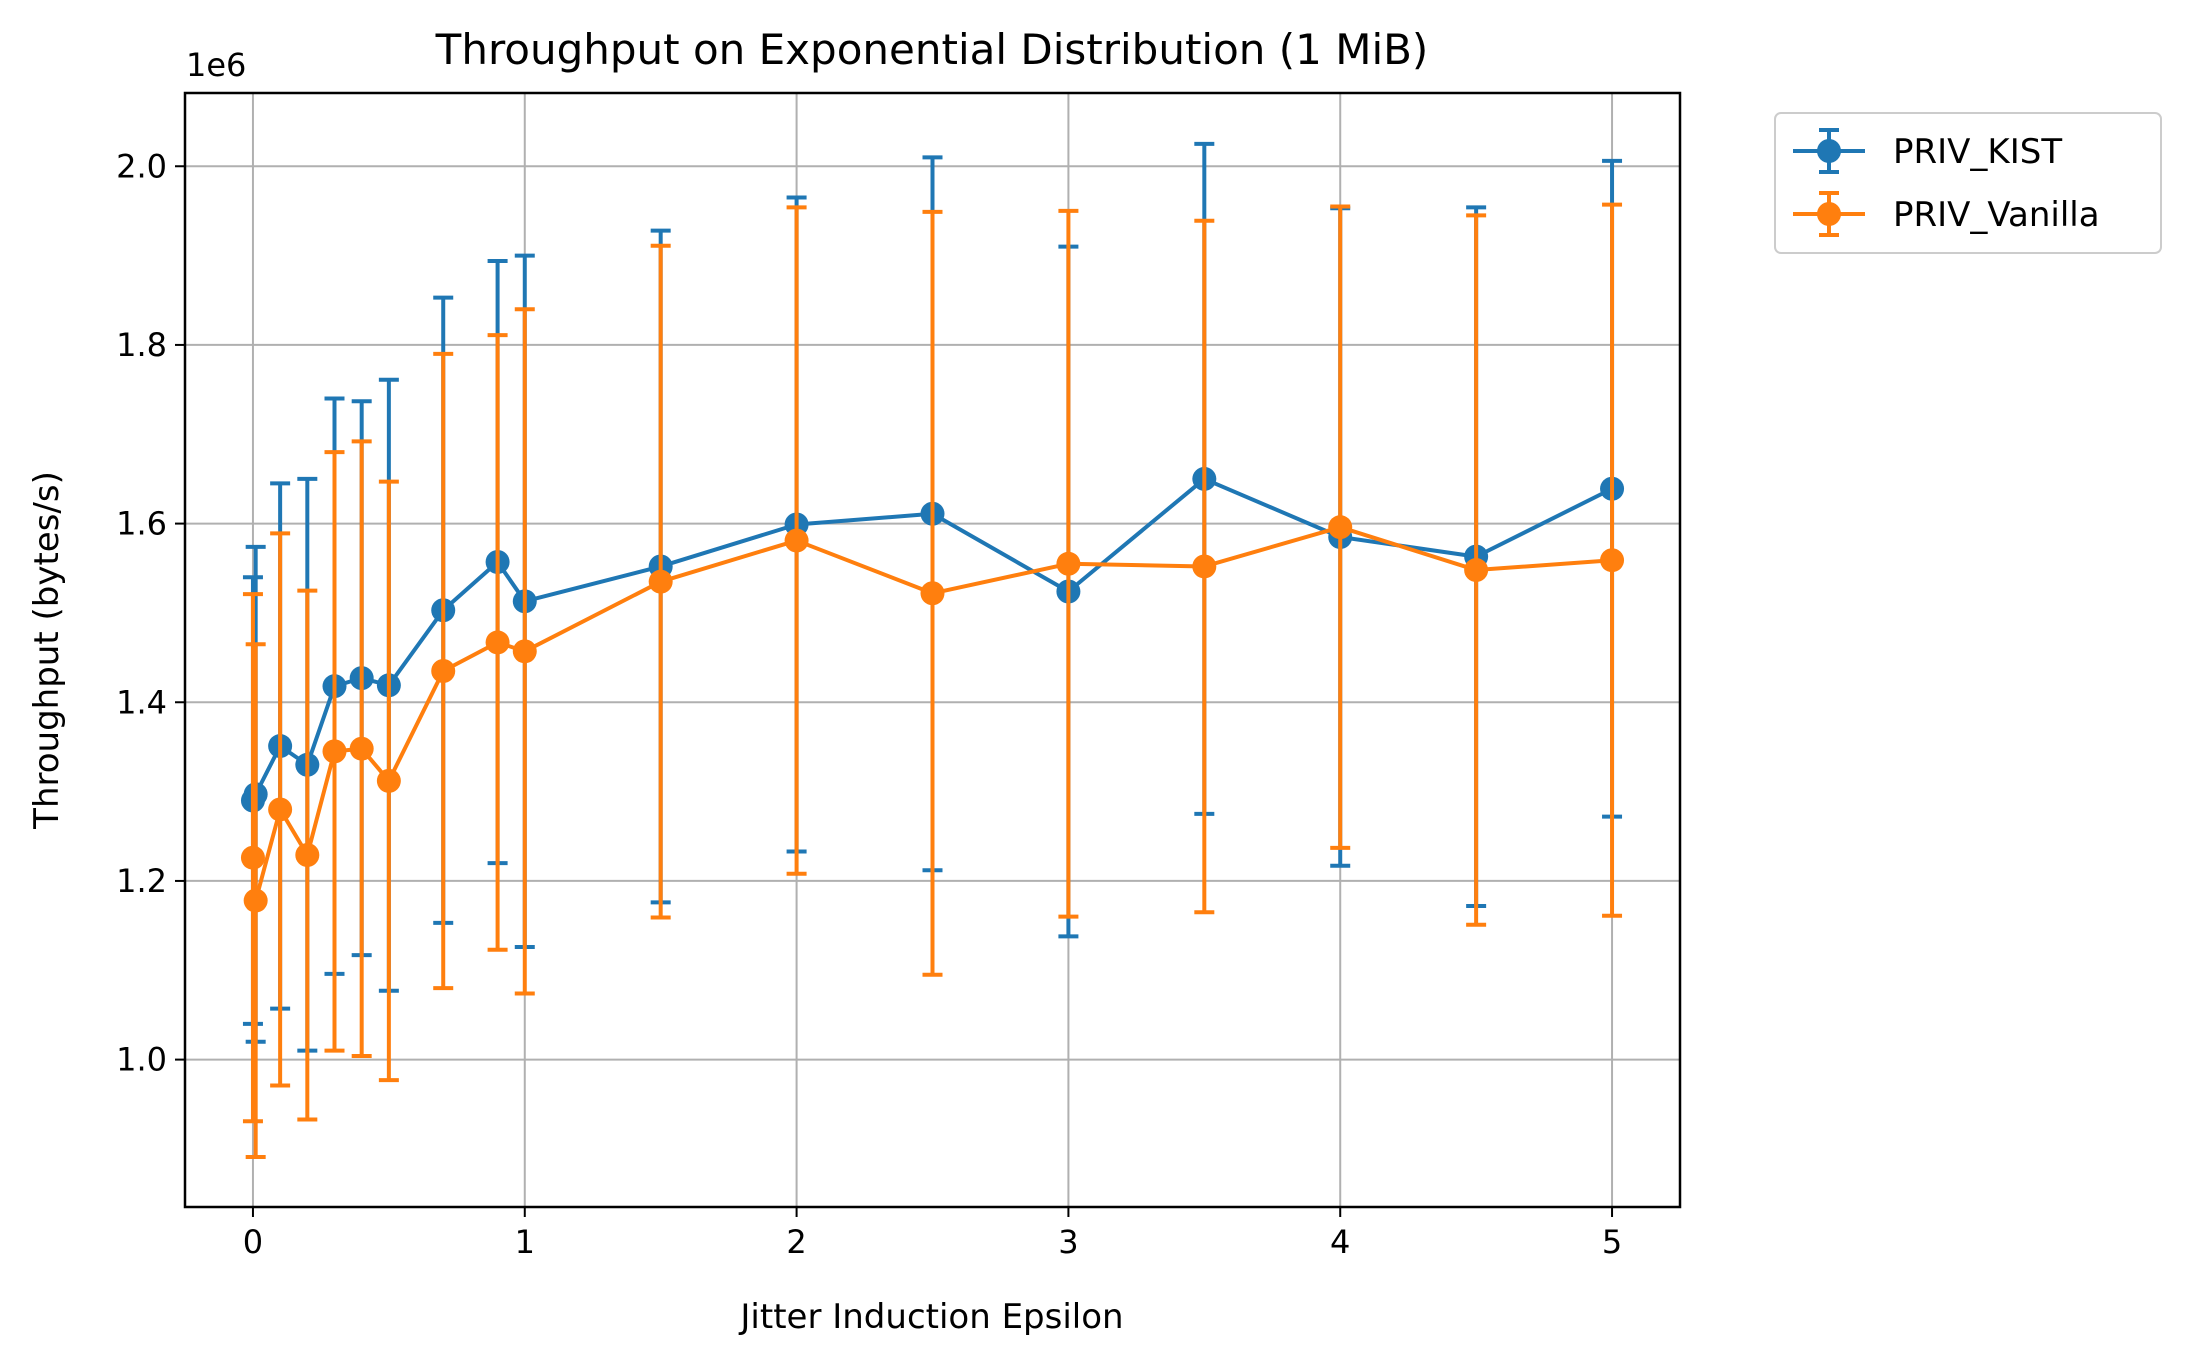  Describe the element at coordinates (1612, 1242) in the screenshot. I see `x-tick-label: 5` at that location.